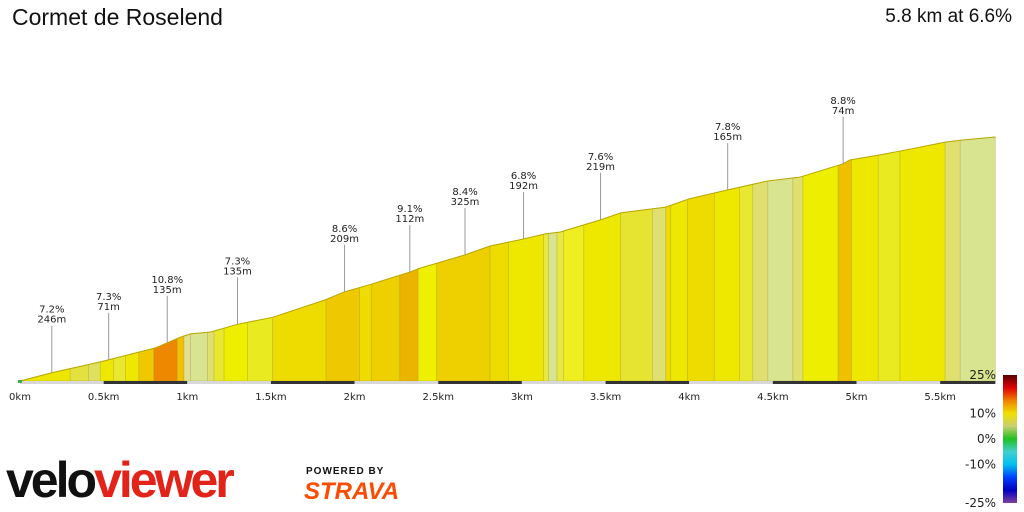 This screenshot has height=512, width=1024. I want to click on annotation-grade: 6.8%, so click(523, 176).